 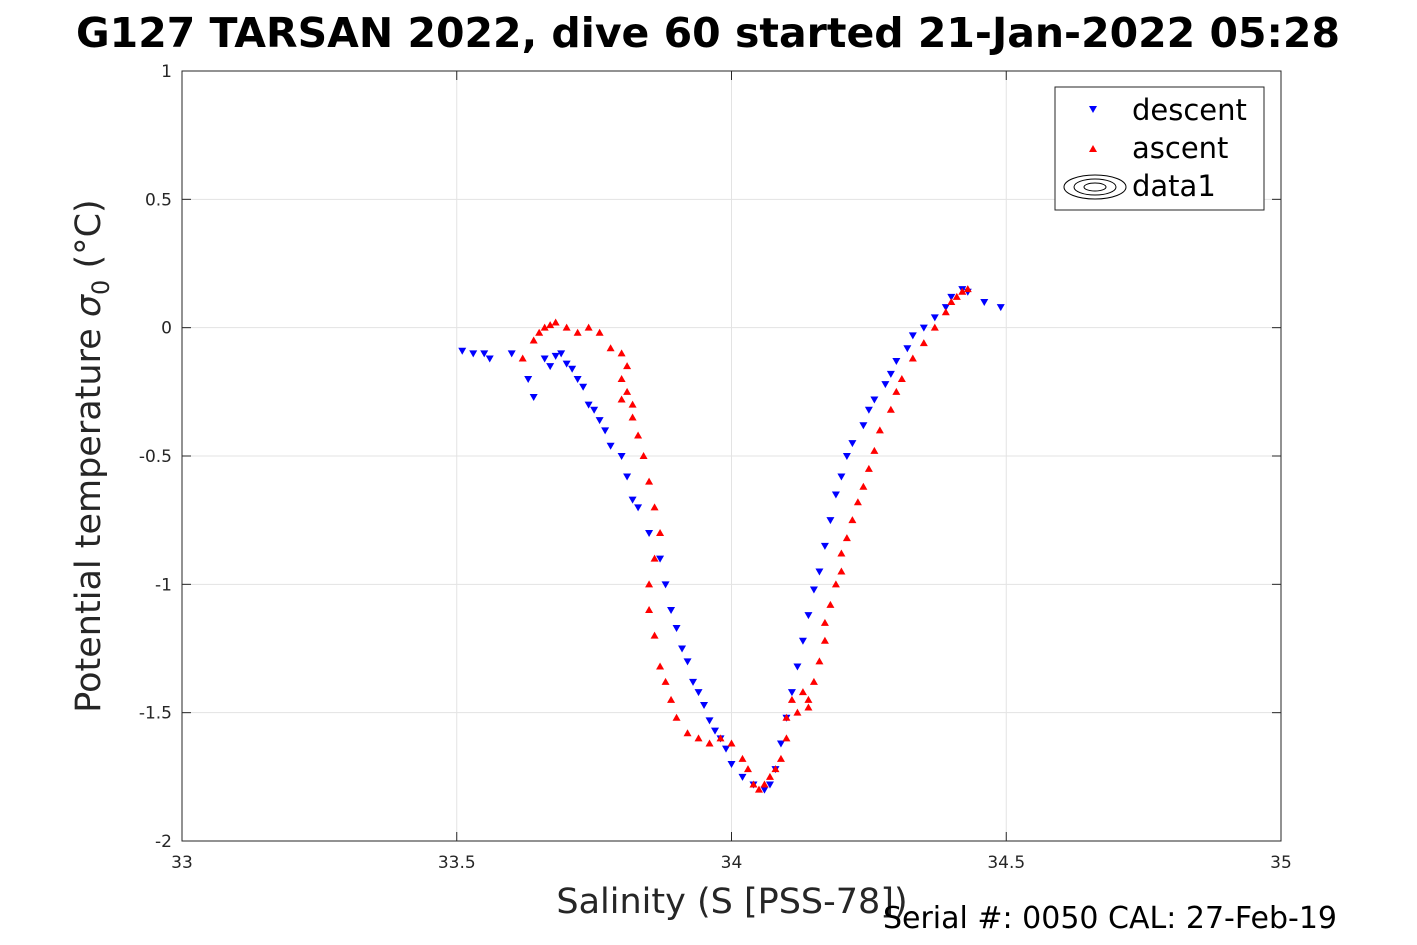 I want to click on x-tick-label: 34.5, so click(x=1006, y=863).